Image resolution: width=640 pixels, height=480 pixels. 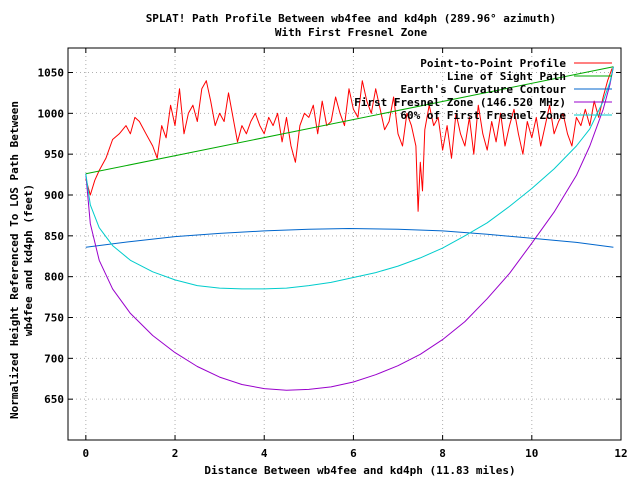 What do you see at coordinates (493, 63) in the screenshot?
I see `legend-label: Point-to-Point Profile` at bounding box center [493, 63].